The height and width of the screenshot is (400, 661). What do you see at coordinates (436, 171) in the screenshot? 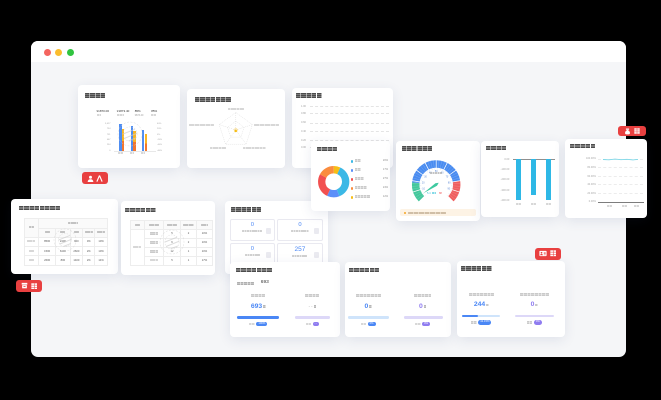
I see `svg-text: 50` at bounding box center [436, 171].